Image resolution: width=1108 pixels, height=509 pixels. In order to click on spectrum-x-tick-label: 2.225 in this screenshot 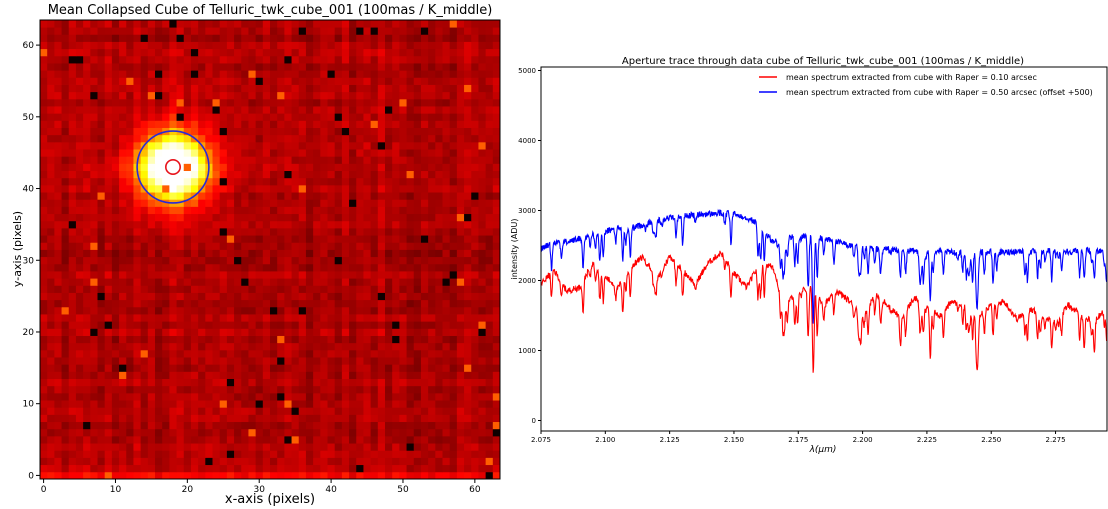, I will do `click(927, 440)`.